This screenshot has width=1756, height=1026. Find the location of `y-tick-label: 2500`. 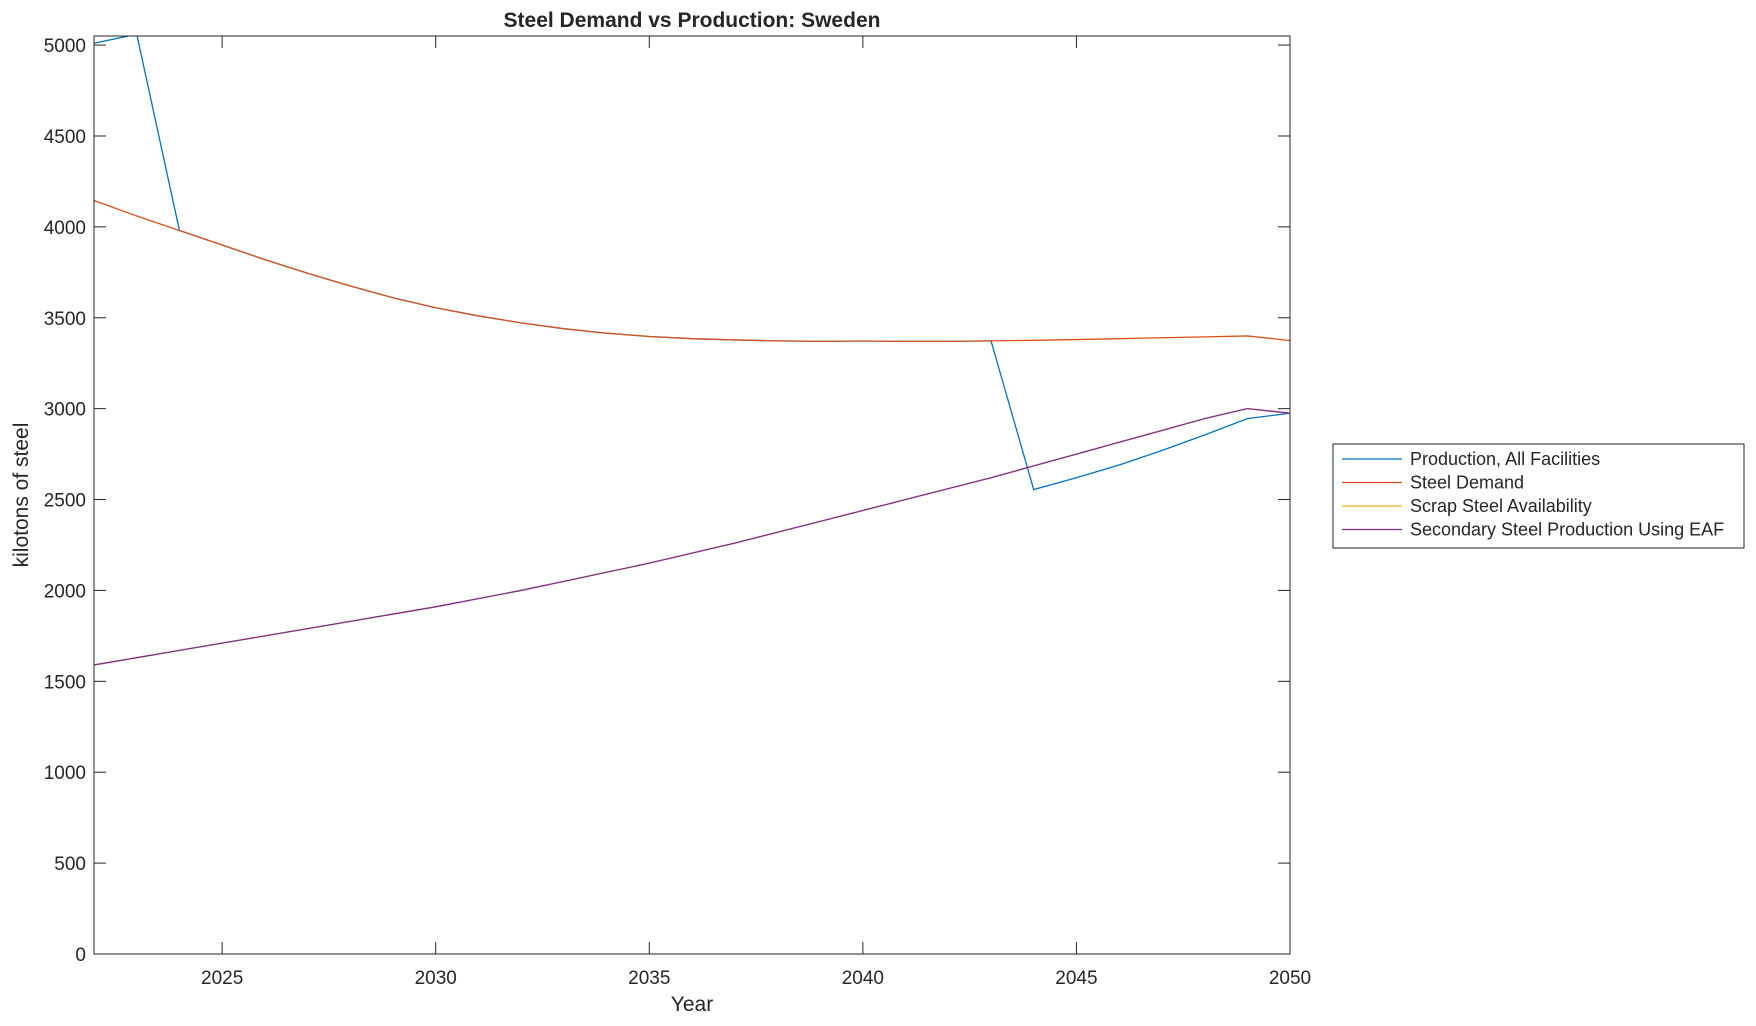

y-tick-label: 2500 is located at coordinates (65, 501).